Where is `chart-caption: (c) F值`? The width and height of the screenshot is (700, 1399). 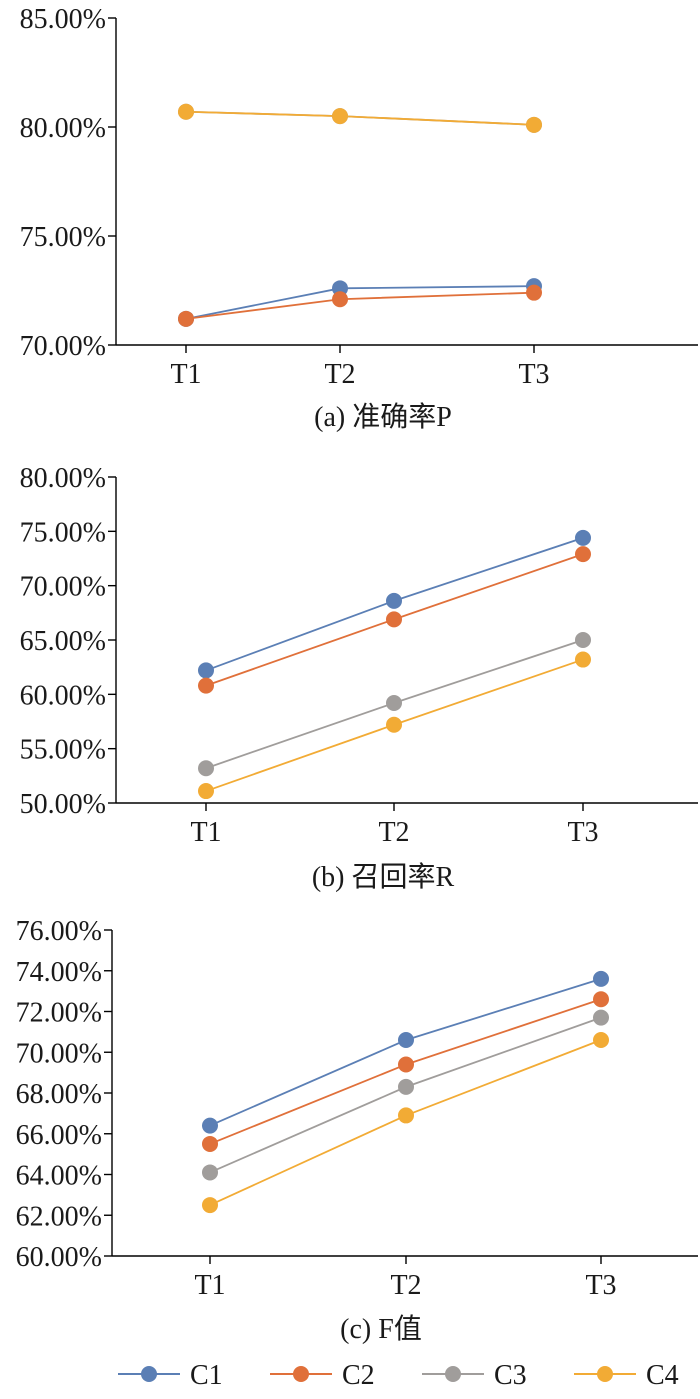 chart-caption: (c) F值 is located at coordinates (381, 1329).